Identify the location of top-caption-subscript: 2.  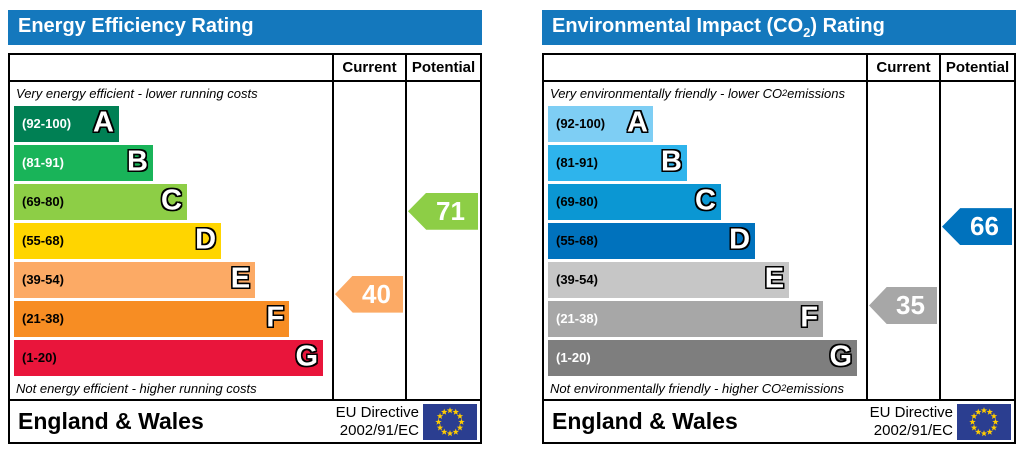
(785, 93).